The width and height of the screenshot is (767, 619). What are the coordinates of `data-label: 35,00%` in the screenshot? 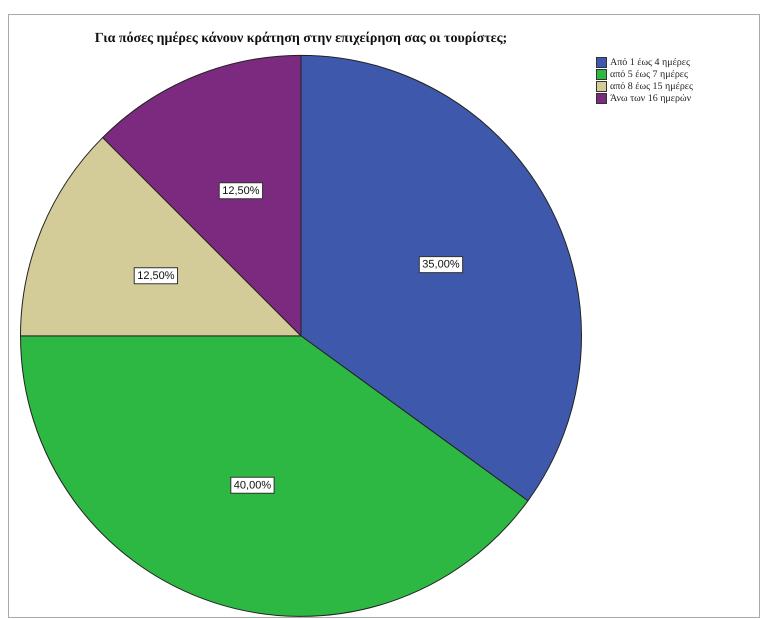 It's located at (441, 264).